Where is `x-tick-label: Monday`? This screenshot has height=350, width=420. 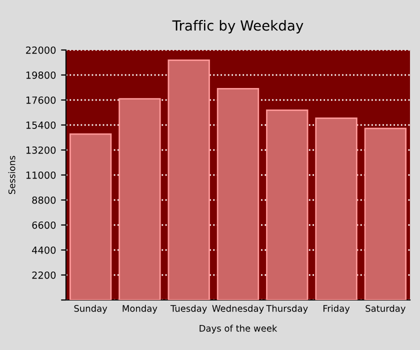
x-tick-label: Monday is located at coordinates (140, 309).